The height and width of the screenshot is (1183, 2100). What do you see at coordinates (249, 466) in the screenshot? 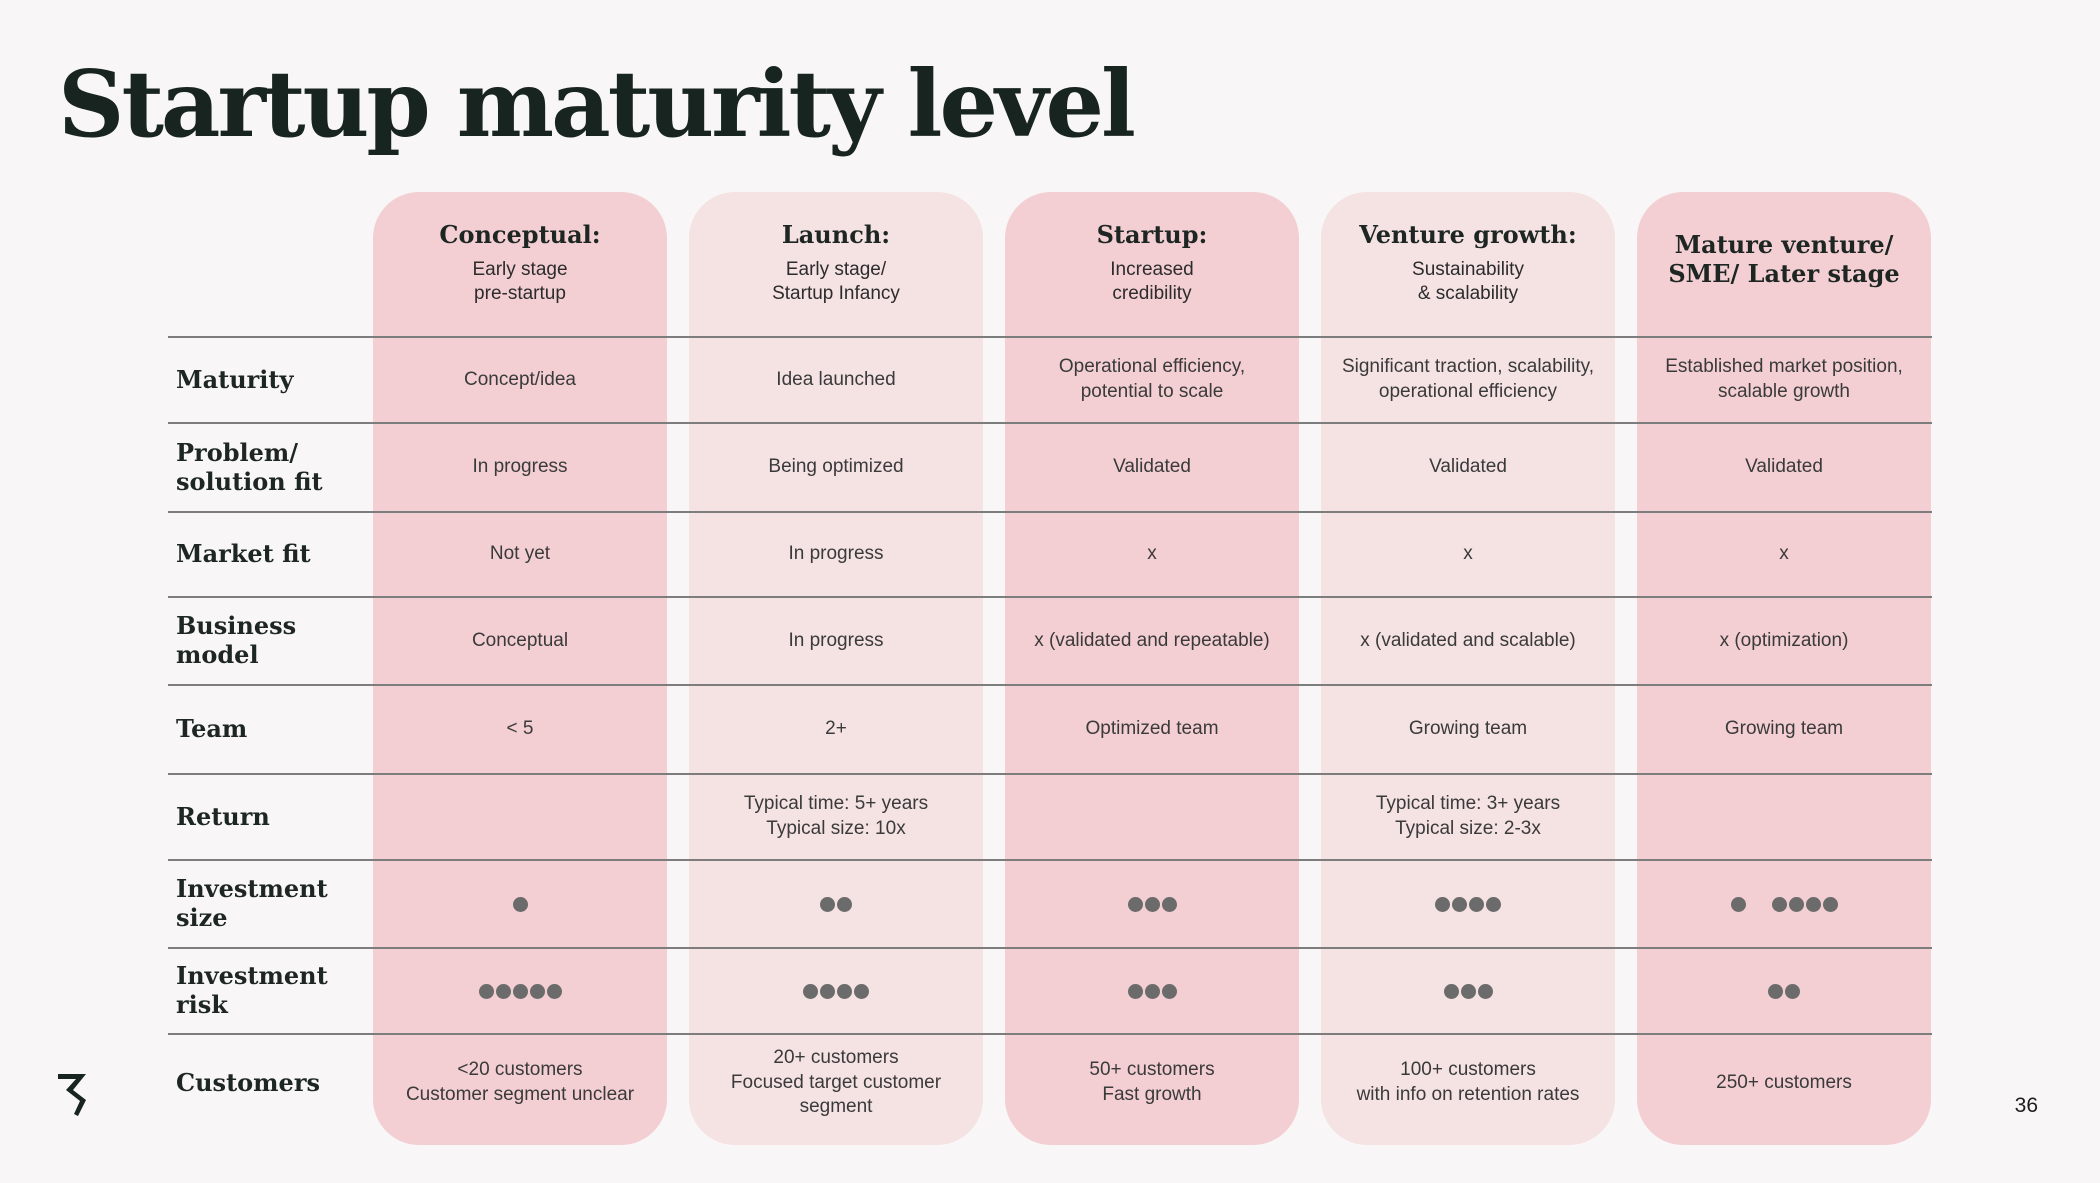
I see `row-label-problem-solution-fit: Problem/ solution fit` at bounding box center [249, 466].